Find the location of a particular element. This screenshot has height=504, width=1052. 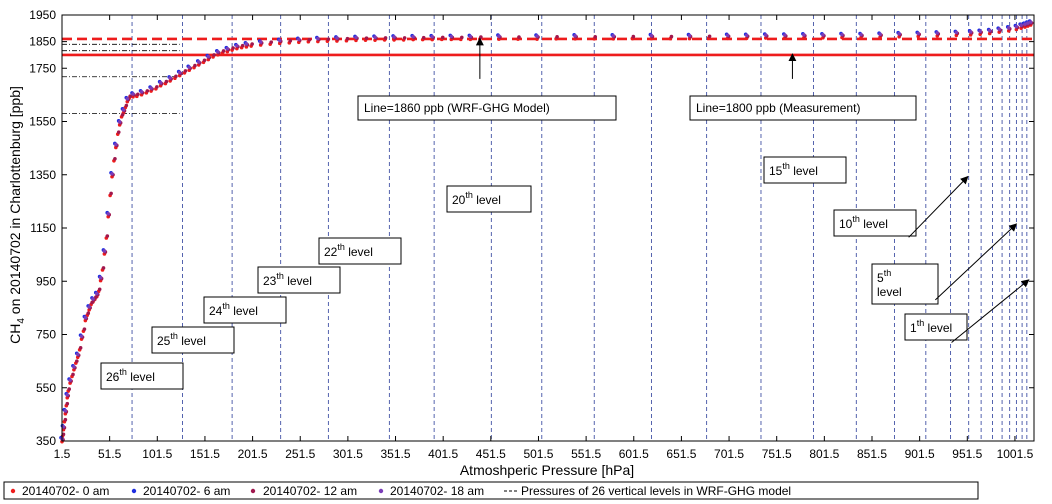

legend-label-18am: 20140702- 18 am is located at coordinates (437, 491).